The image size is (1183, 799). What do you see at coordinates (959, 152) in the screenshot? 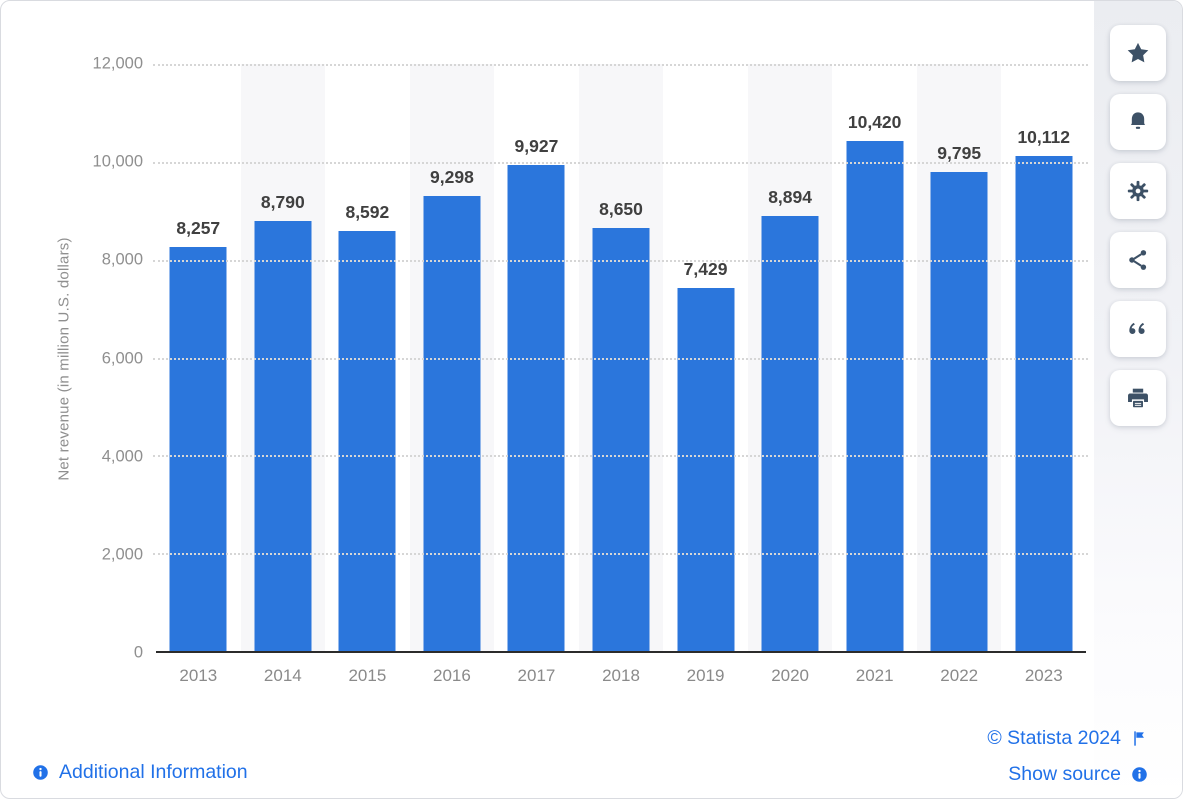
I see `bar-value-label: 9,795` at bounding box center [959, 152].